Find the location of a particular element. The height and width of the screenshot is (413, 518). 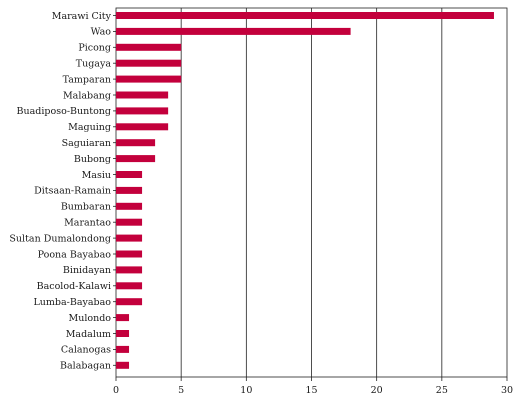

category-label: Buadiposo-Buntong is located at coordinates (64, 111).